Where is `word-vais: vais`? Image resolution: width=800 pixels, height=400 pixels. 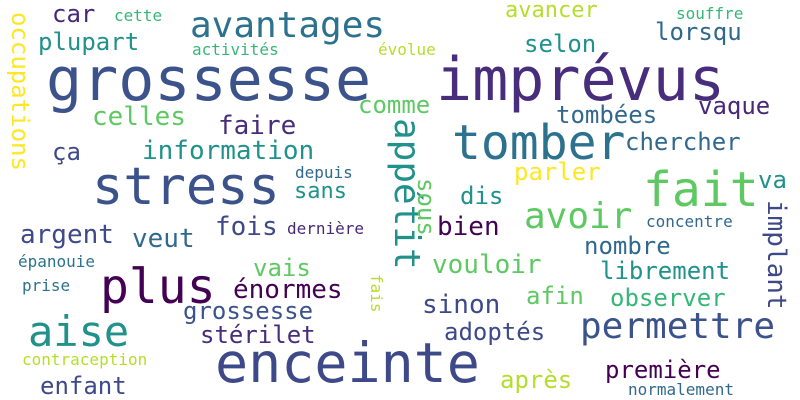
word-vais: vais is located at coordinates (282, 268).